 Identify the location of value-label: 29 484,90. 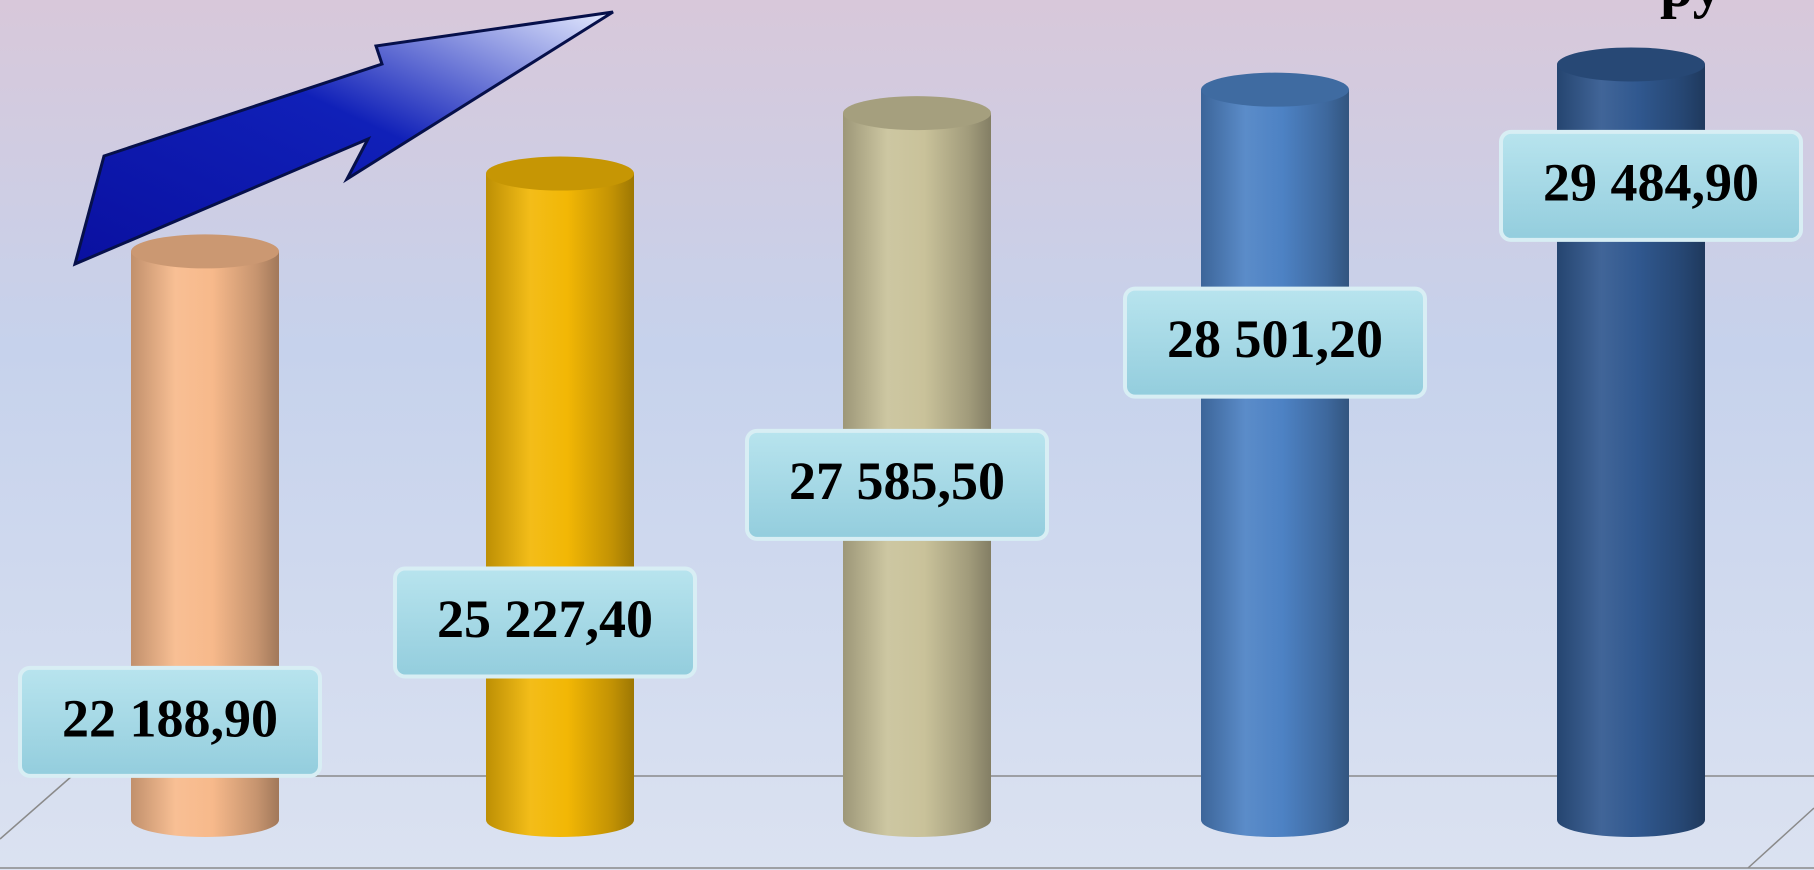
(1651, 182).